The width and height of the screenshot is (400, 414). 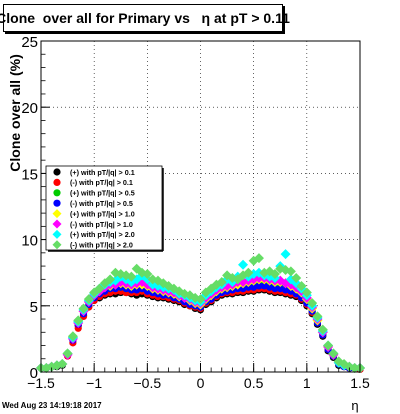 I want to click on legend-label: (-) with pT/|q| > 2.0, so click(x=101, y=245).